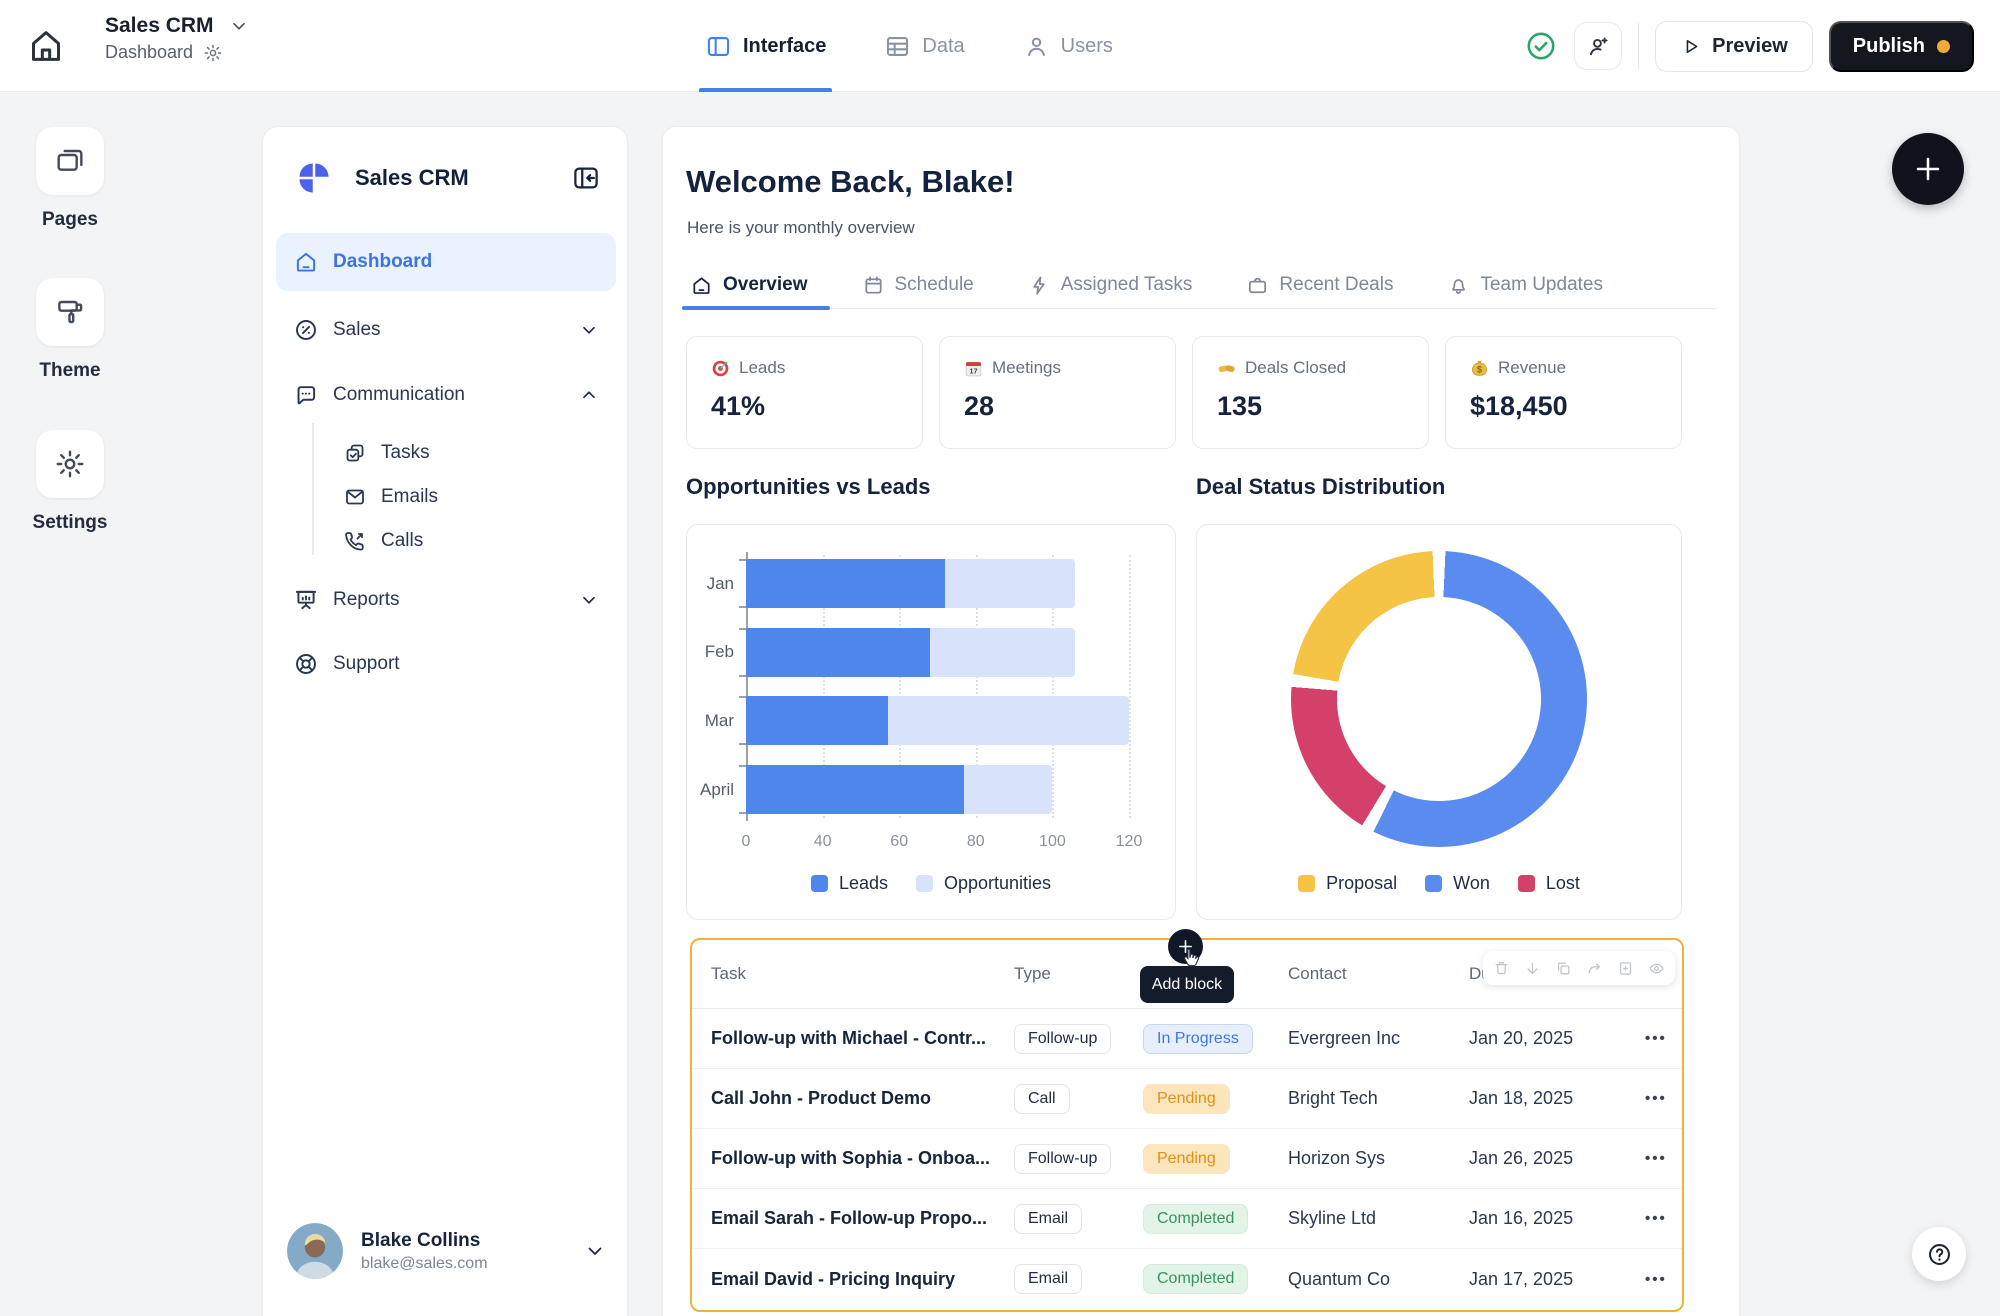 This screenshot has width=2000, height=1316. What do you see at coordinates (446, 600) in the screenshot?
I see `sidebar-item-reports: Reports` at bounding box center [446, 600].